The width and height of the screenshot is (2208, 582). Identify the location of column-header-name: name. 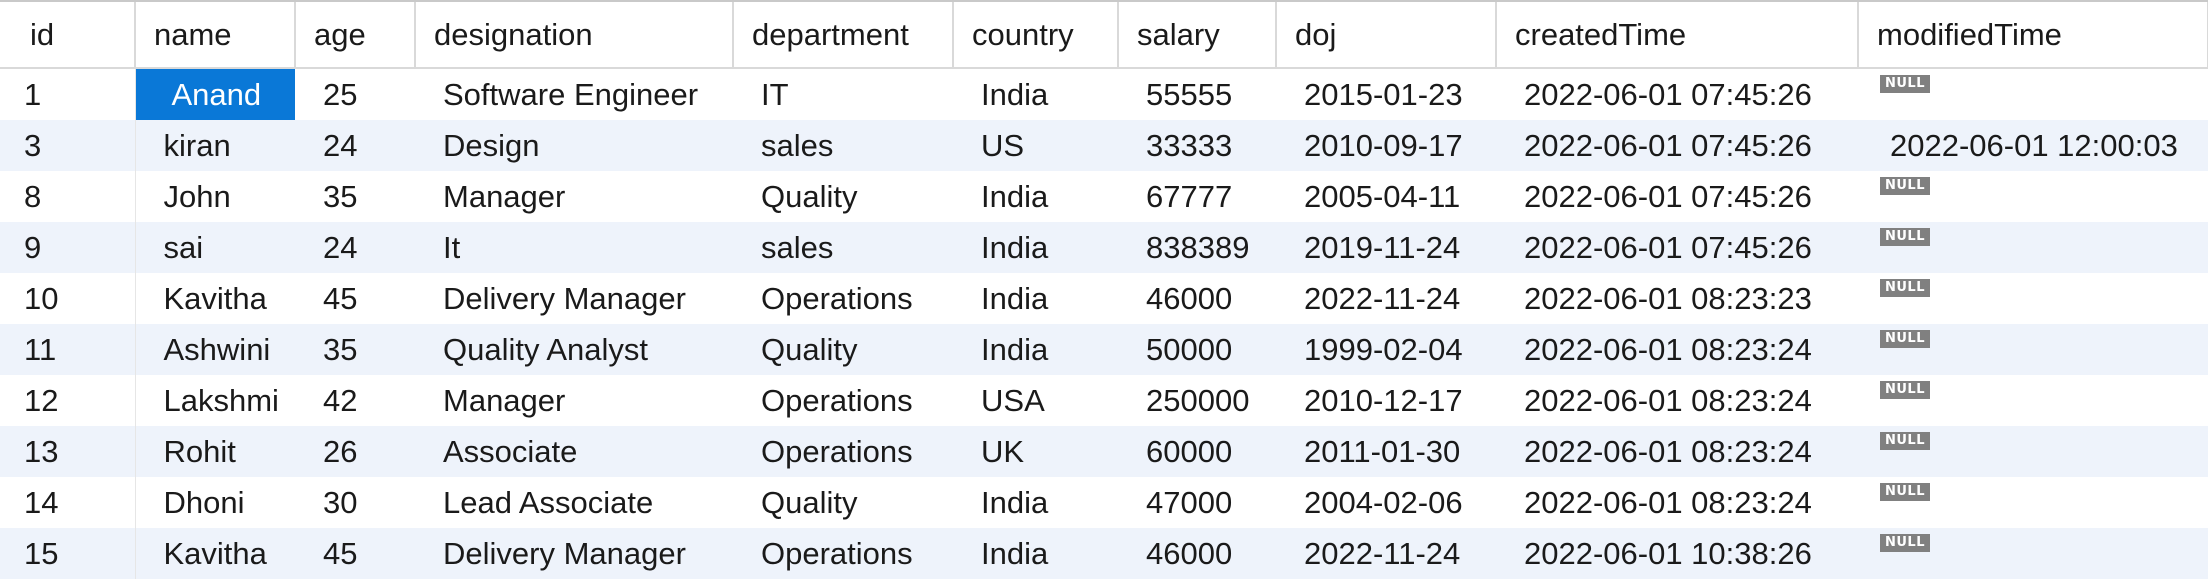
(215, 35).